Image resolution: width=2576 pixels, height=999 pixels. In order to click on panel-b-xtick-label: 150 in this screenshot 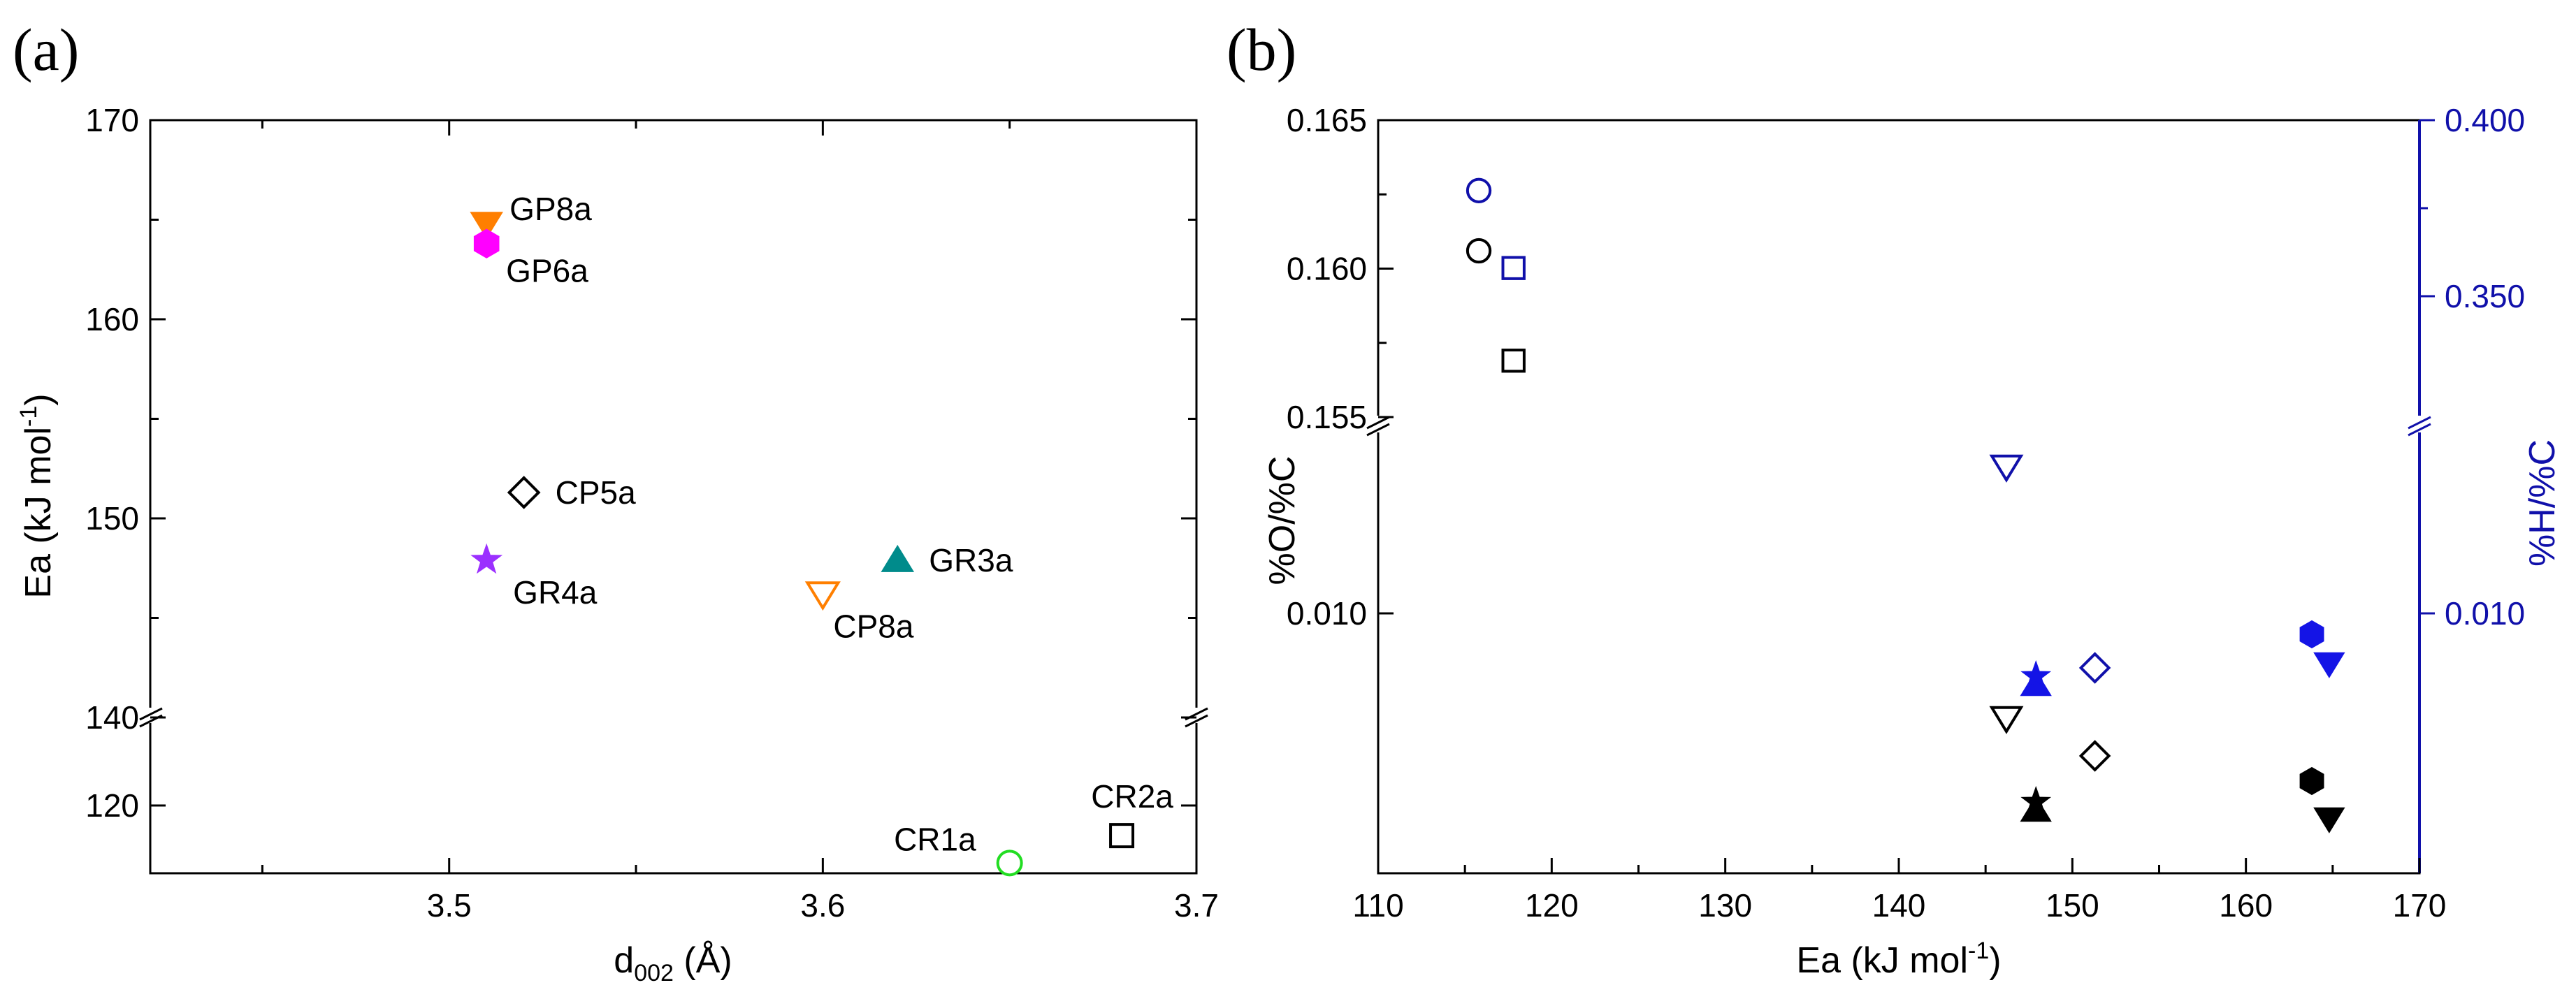, I will do `click(2072, 905)`.